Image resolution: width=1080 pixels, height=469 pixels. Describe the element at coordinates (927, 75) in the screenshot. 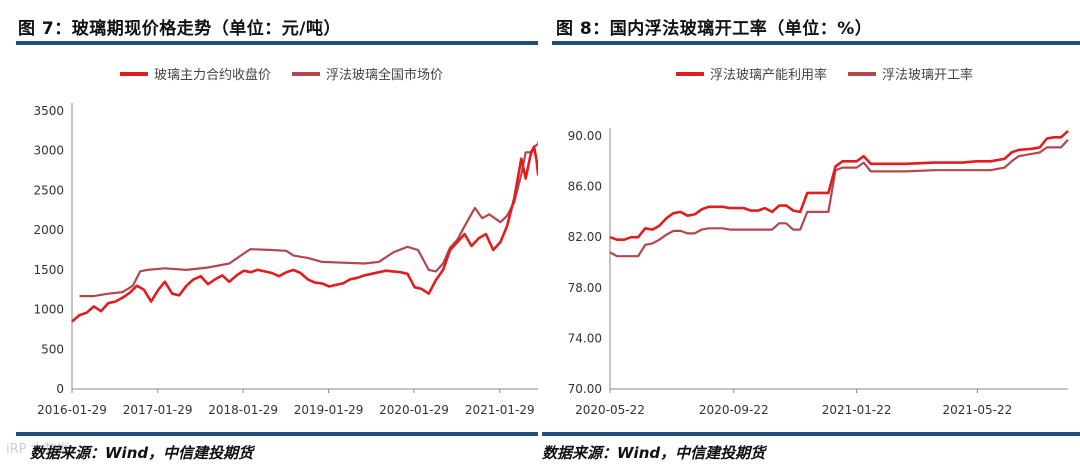

I see `legend-label: 浮法玻璃开工率` at that location.